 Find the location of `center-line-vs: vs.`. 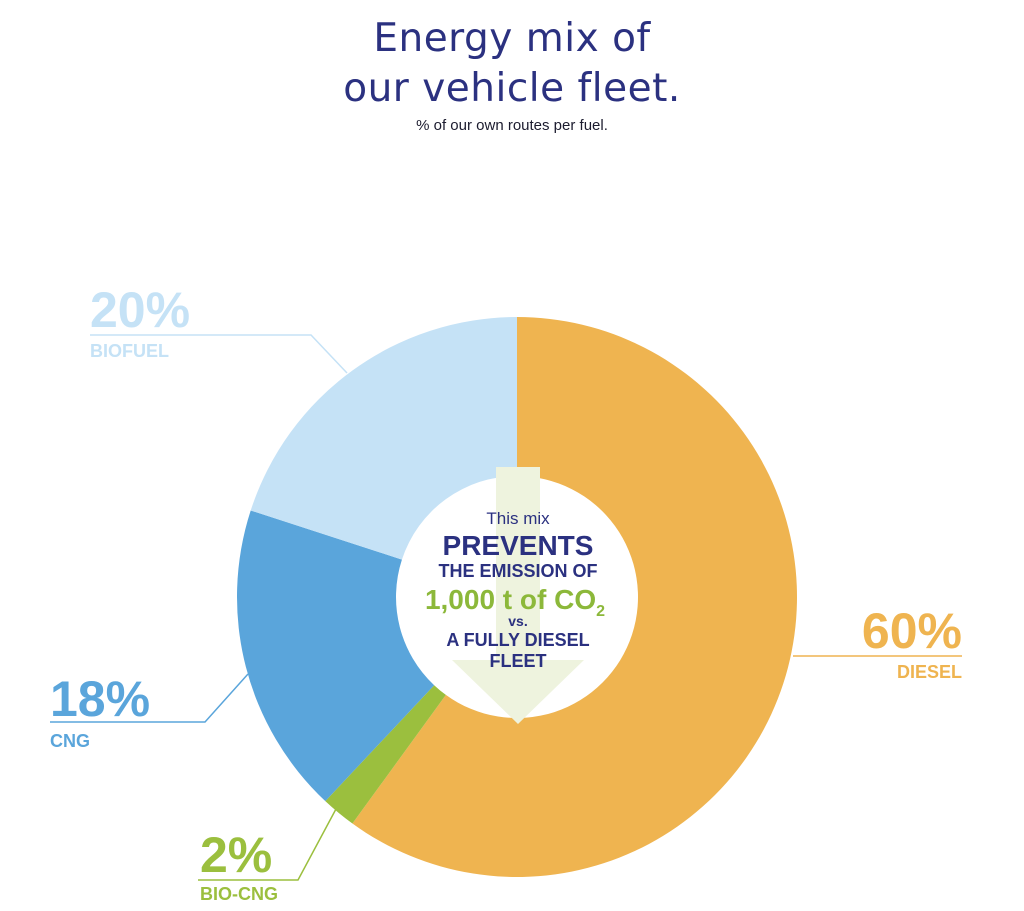

center-line-vs: vs. is located at coordinates (517, 621).